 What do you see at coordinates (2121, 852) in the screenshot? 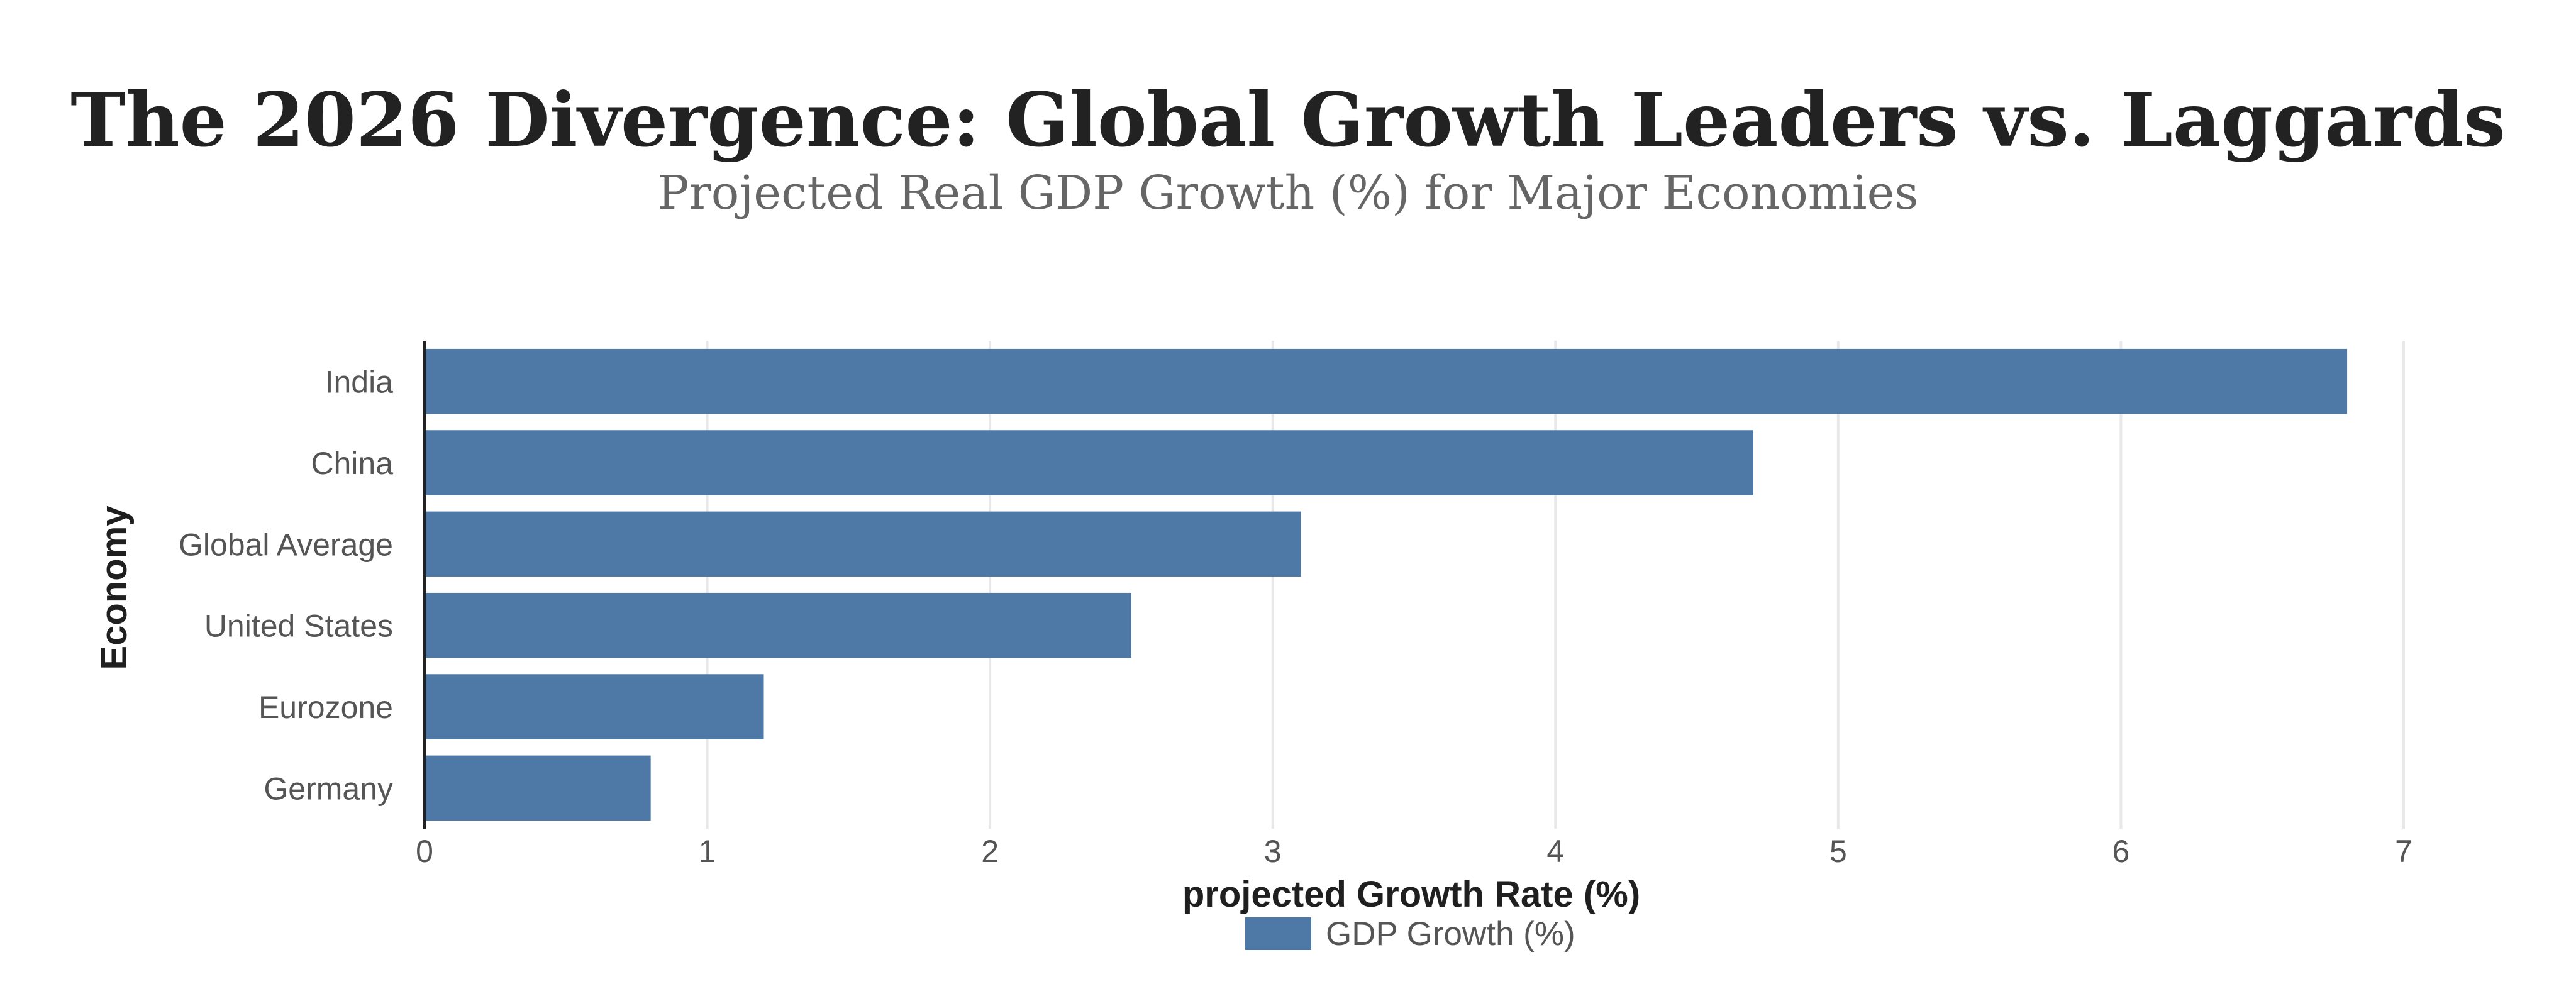
I see `x-tick-label: 6` at bounding box center [2121, 852].